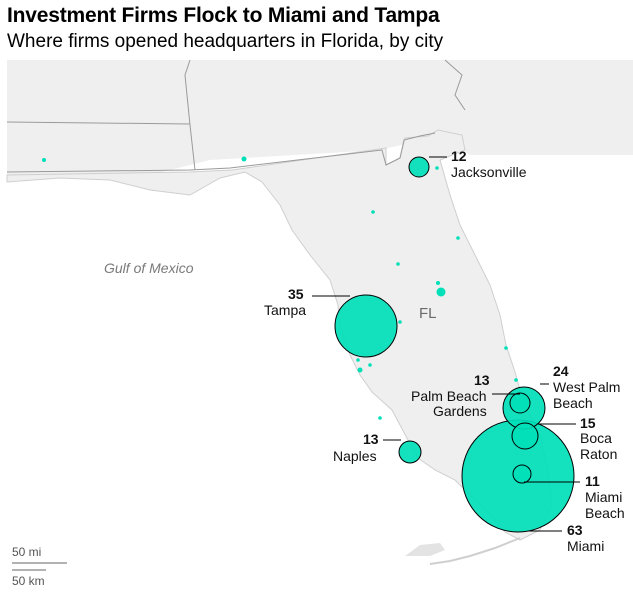 The width and height of the screenshot is (633, 597). Describe the element at coordinates (585, 546) in the screenshot. I see `name-miami: Miami` at that location.